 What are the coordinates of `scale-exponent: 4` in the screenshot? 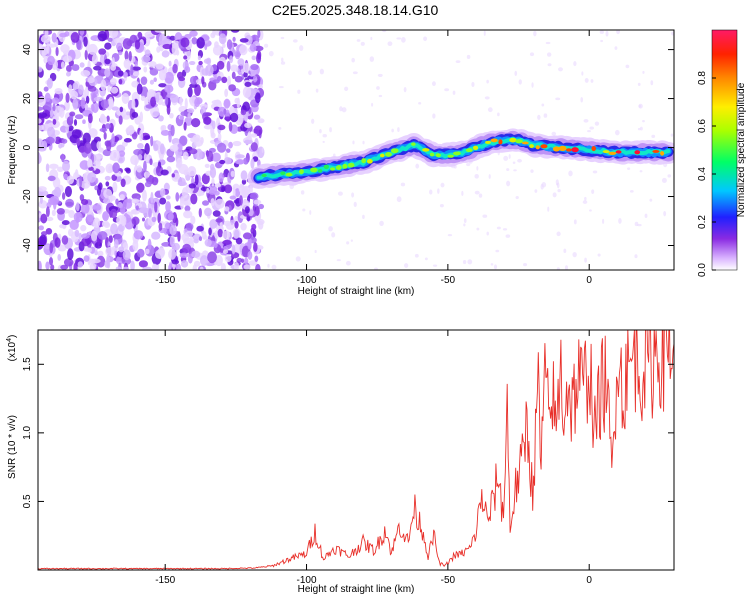 It's located at (9, 340).